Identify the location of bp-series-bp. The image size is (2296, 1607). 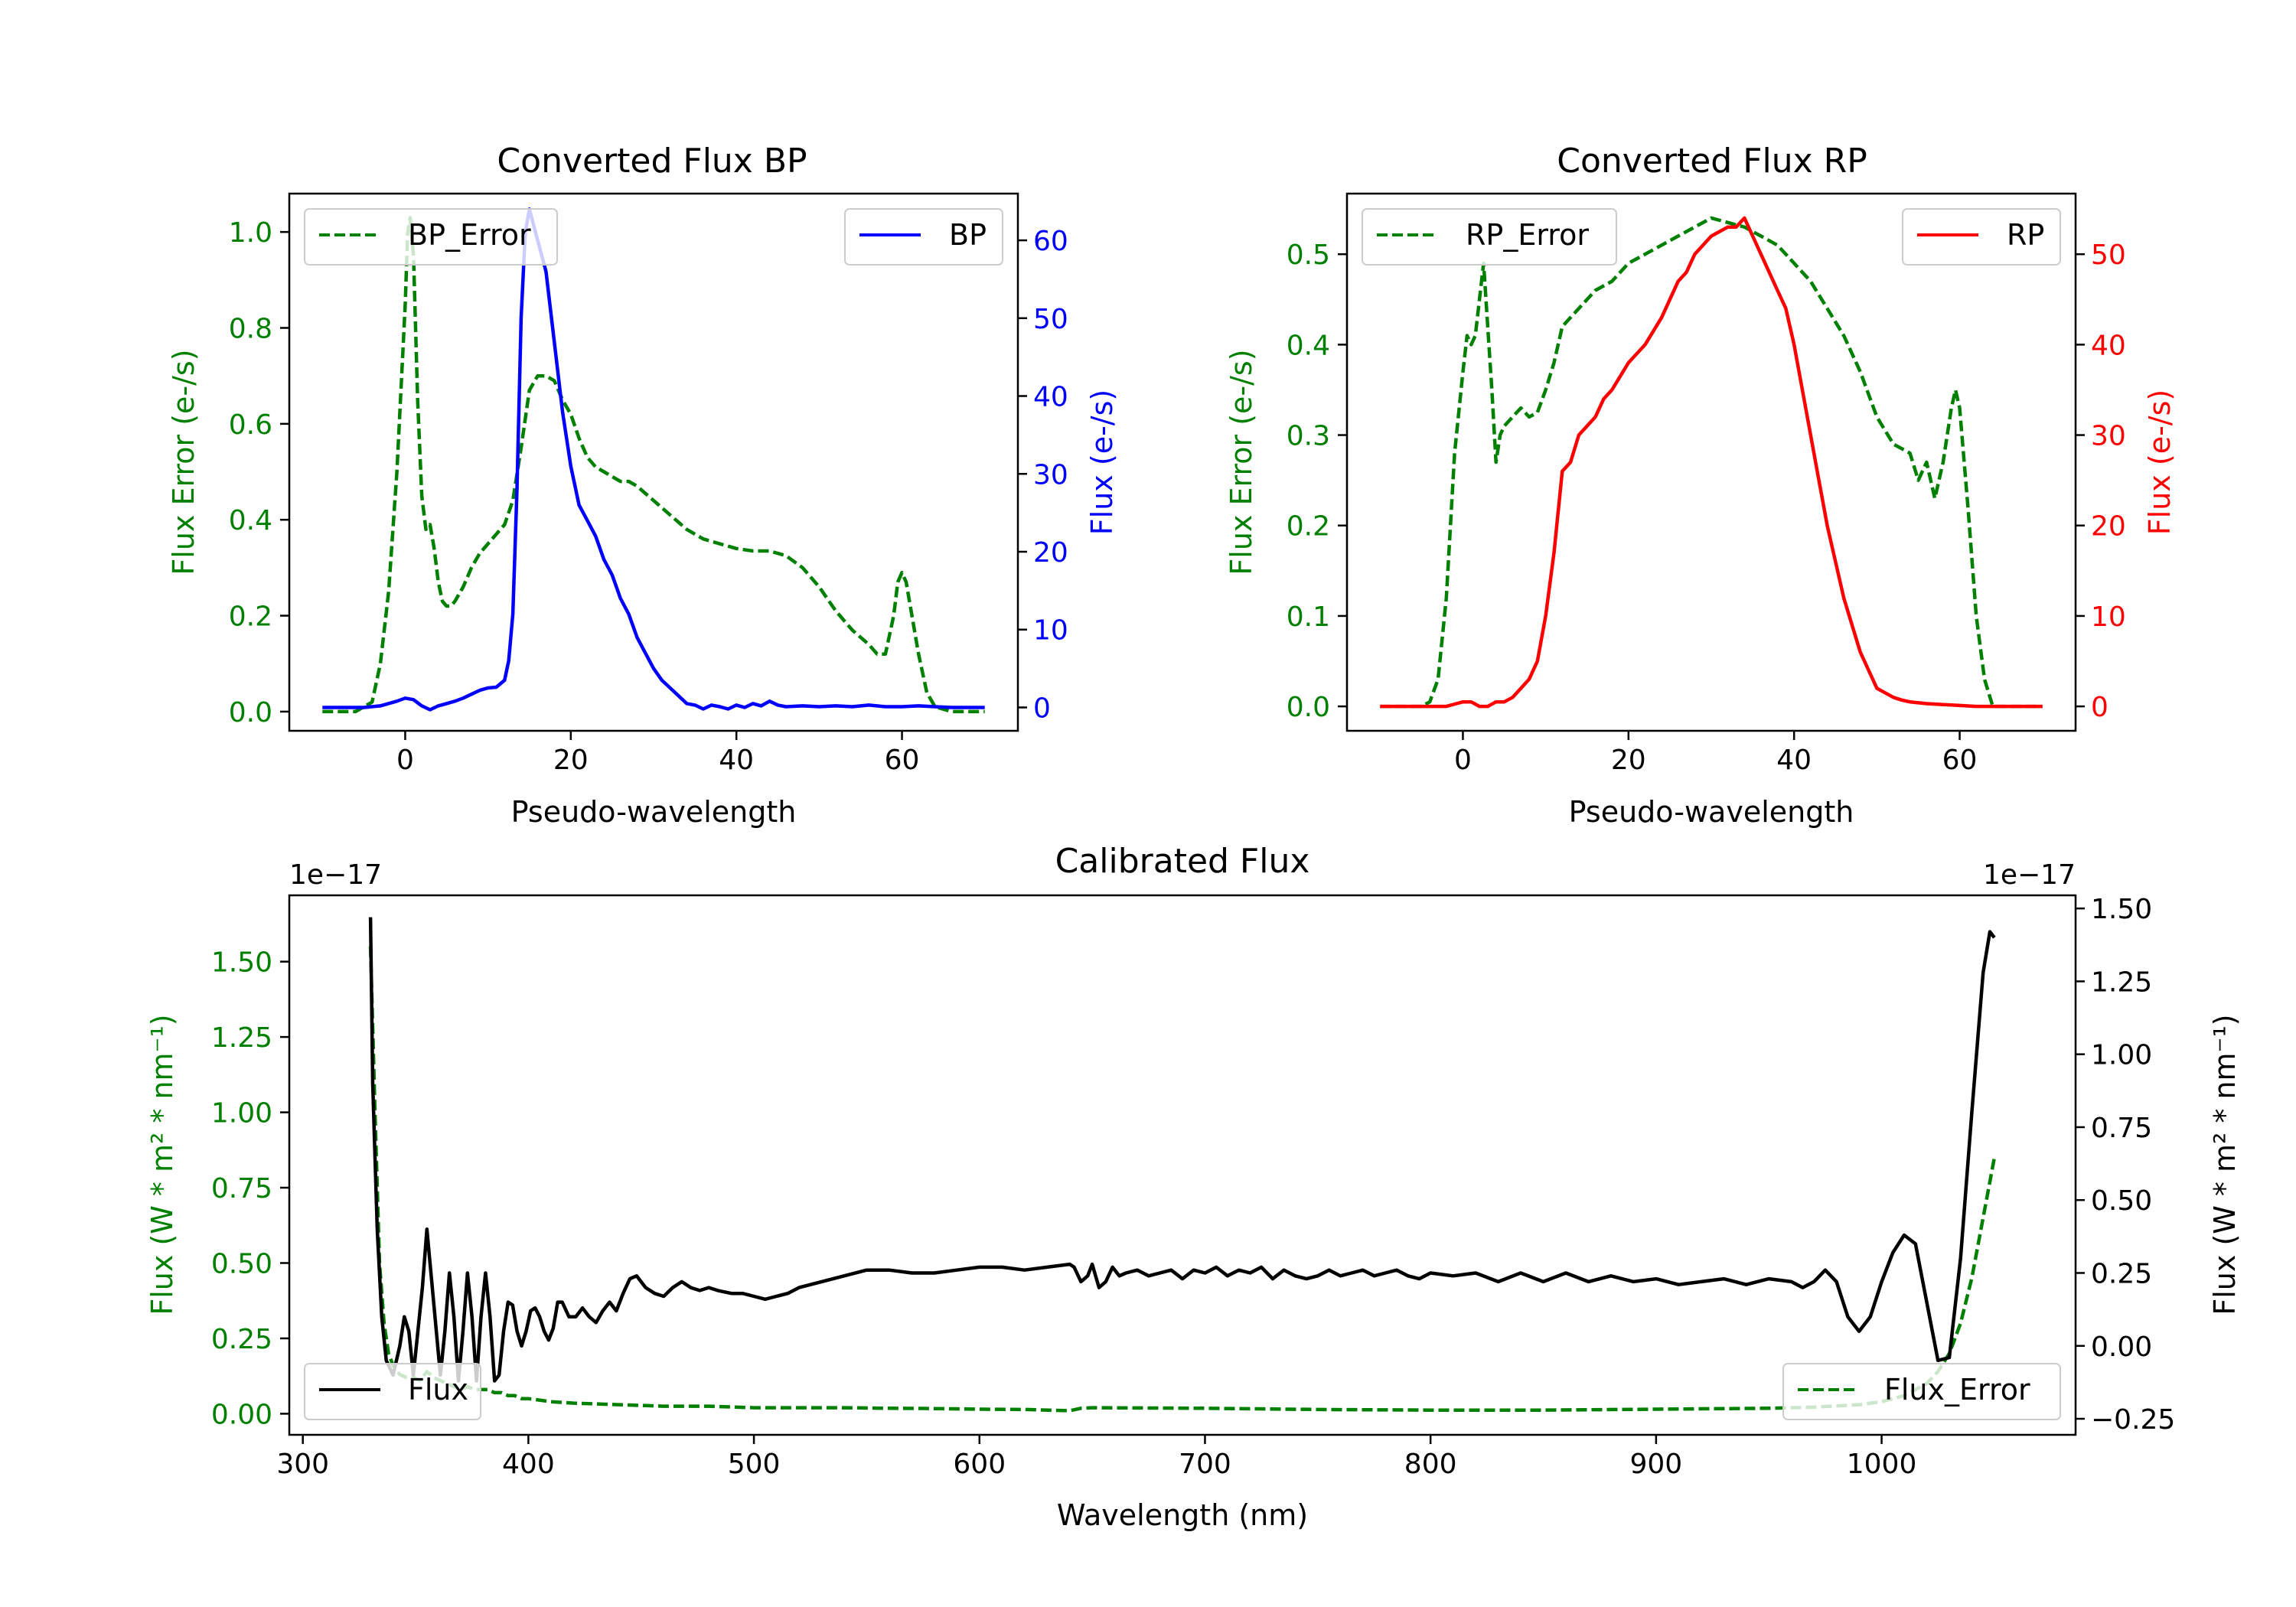
(653, 460).